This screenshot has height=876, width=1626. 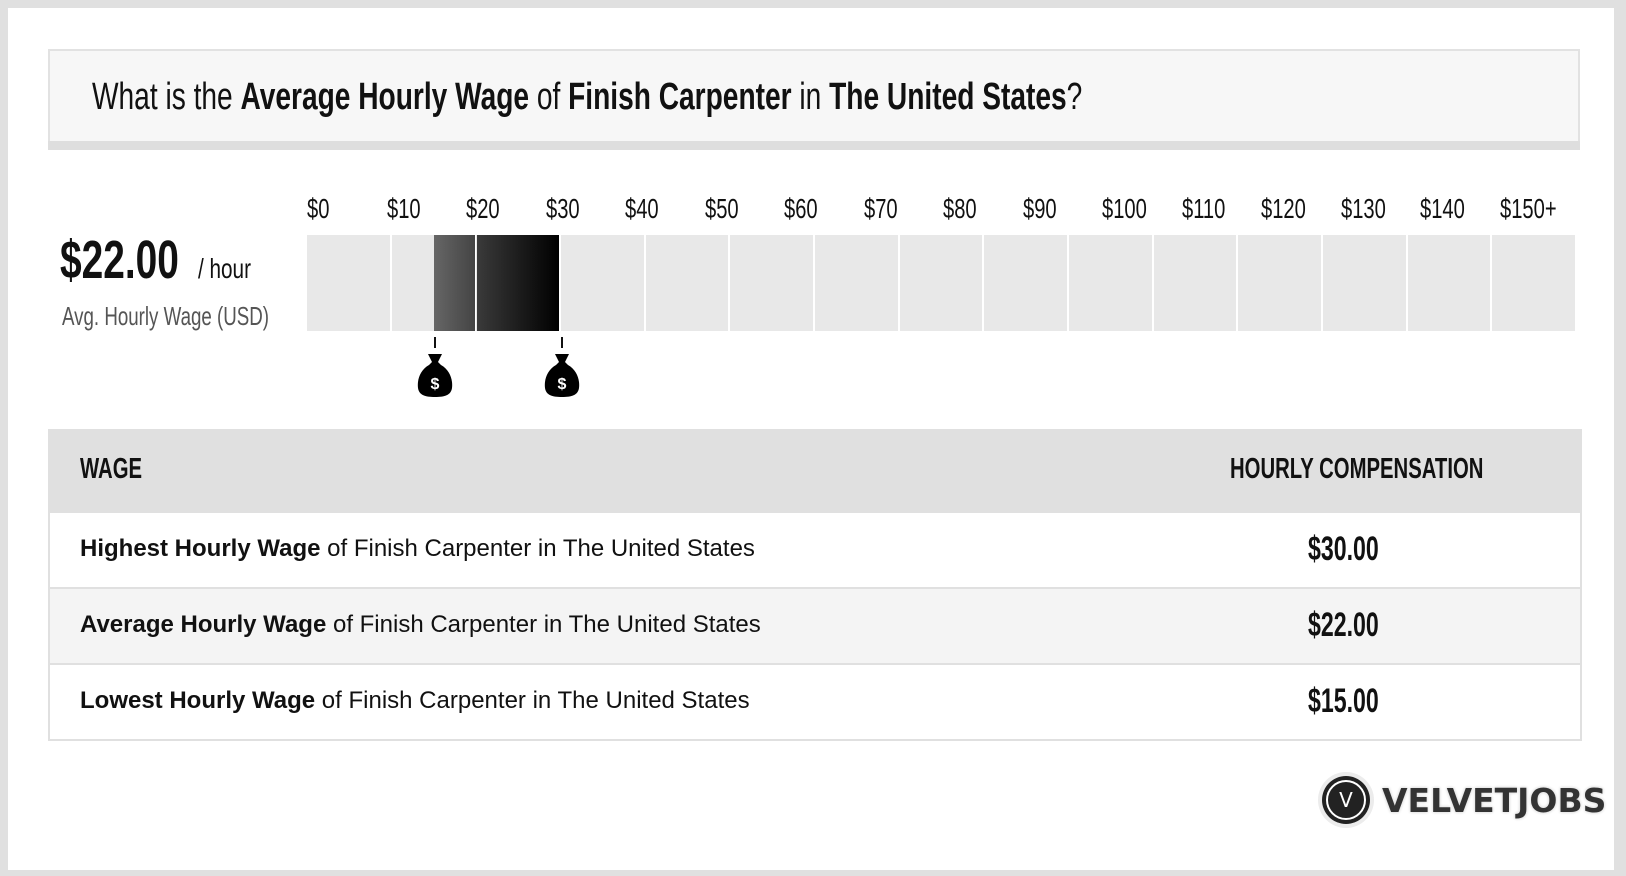 I want to click on scale-tick-label: $70, so click(x=880, y=208).